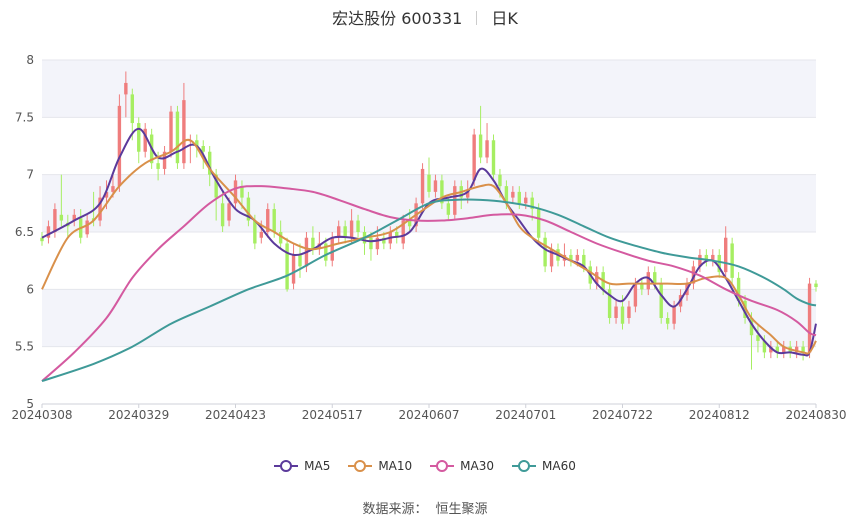  I want to click on legend-ma60-label: MA60, so click(559, 466).